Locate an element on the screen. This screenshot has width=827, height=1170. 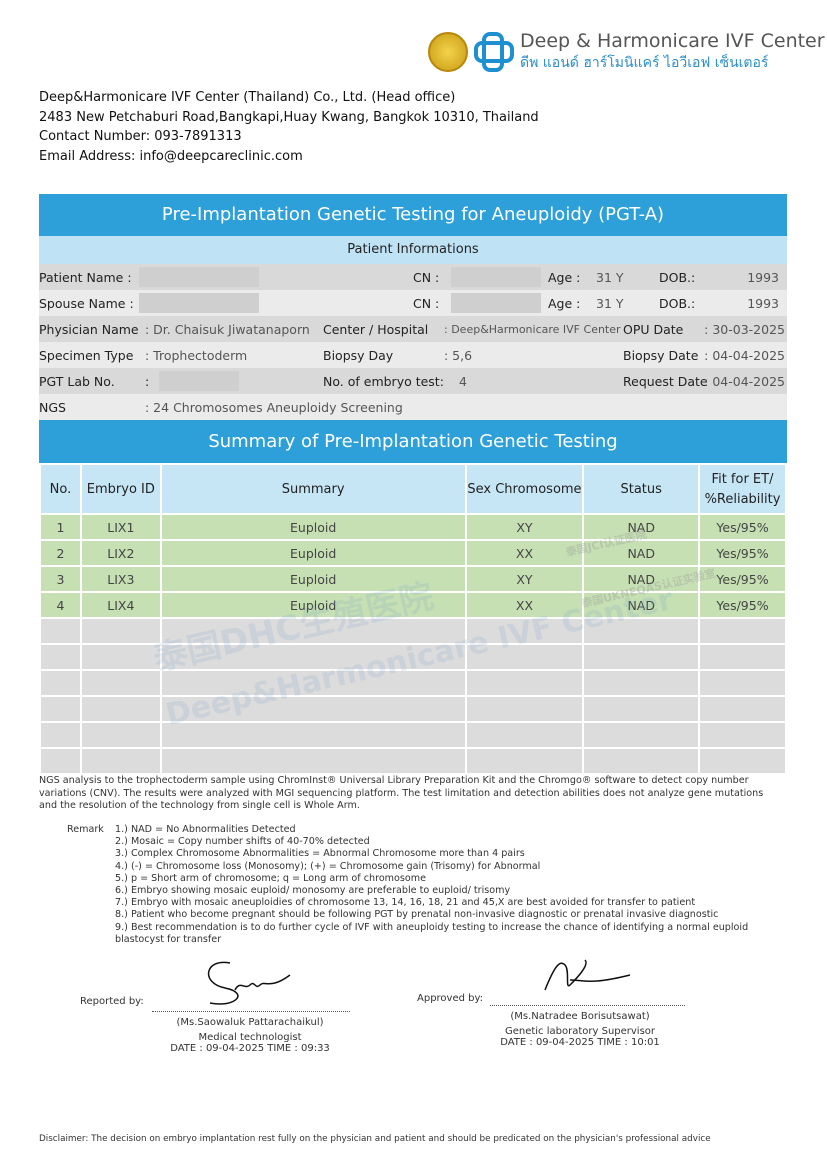
accreditation-seal-icon is located at coordinates (448, 52).